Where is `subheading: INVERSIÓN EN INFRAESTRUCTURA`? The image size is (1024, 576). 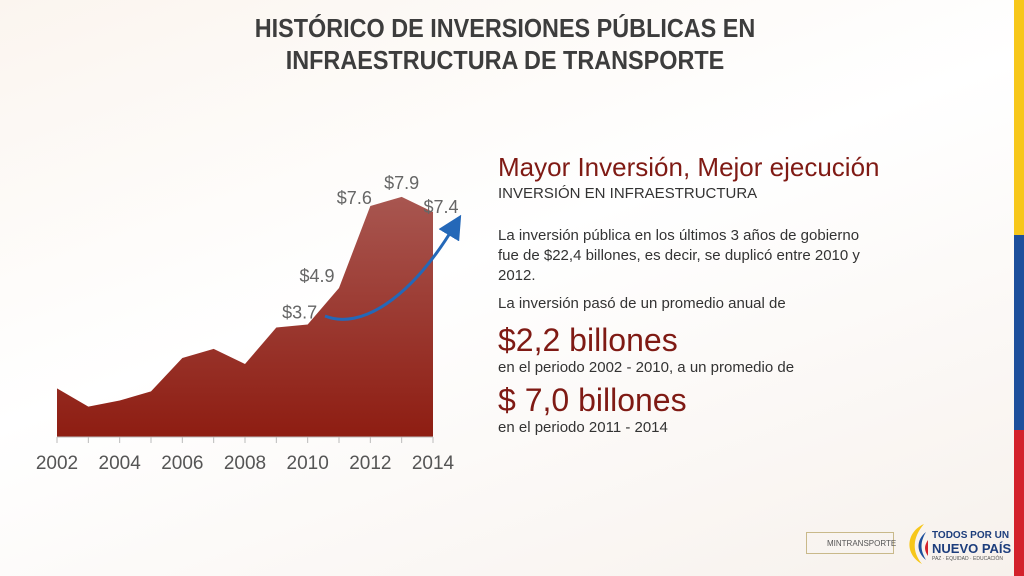 subheading: INVERSIÓN EN INFRAESTRUCTURA is located at coordinates (628, 193).